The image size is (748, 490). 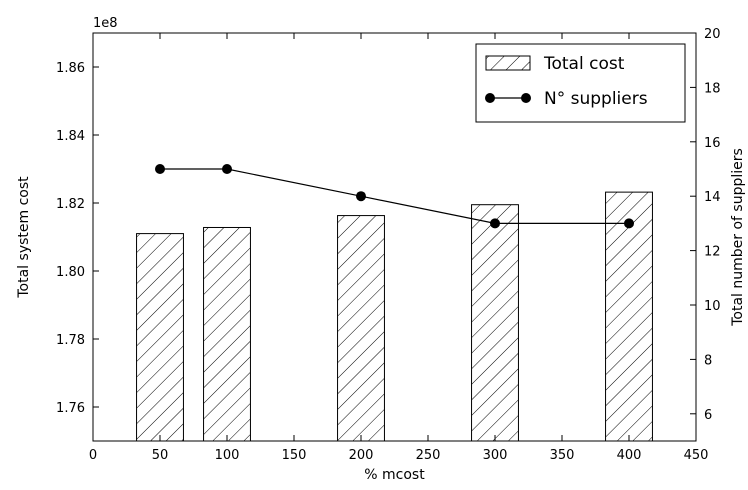 What do you see at coordinates (294, 455) in the screenshot?
I see `x-tick-label: 150` at bounding box center [294, 455].